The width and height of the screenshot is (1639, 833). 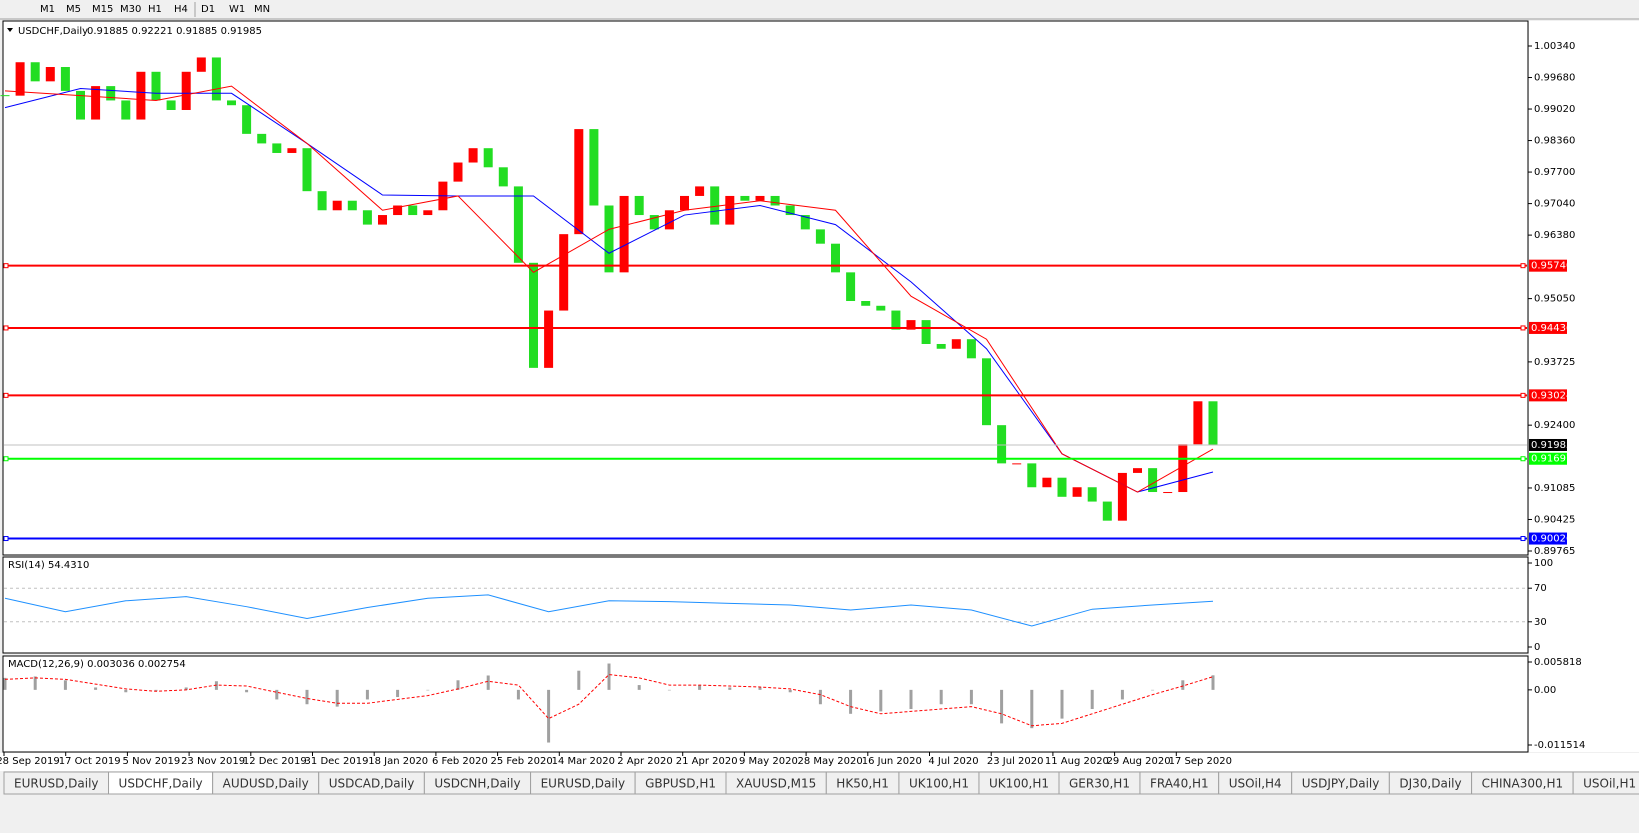 I want to click on tab: DJ30,Daily, so click(x=1430, y=783).